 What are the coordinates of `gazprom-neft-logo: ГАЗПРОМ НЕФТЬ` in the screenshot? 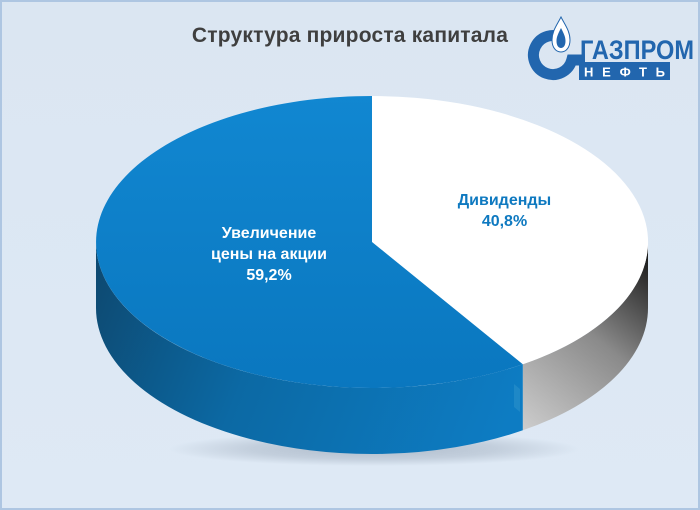 It's located at (611, 48).